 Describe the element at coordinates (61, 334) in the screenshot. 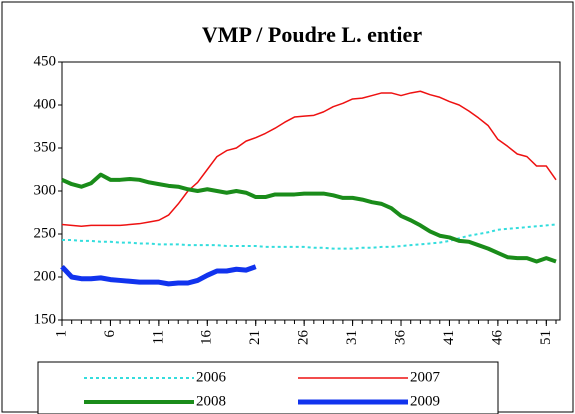

I see `x-tick-label: 1` at that location.